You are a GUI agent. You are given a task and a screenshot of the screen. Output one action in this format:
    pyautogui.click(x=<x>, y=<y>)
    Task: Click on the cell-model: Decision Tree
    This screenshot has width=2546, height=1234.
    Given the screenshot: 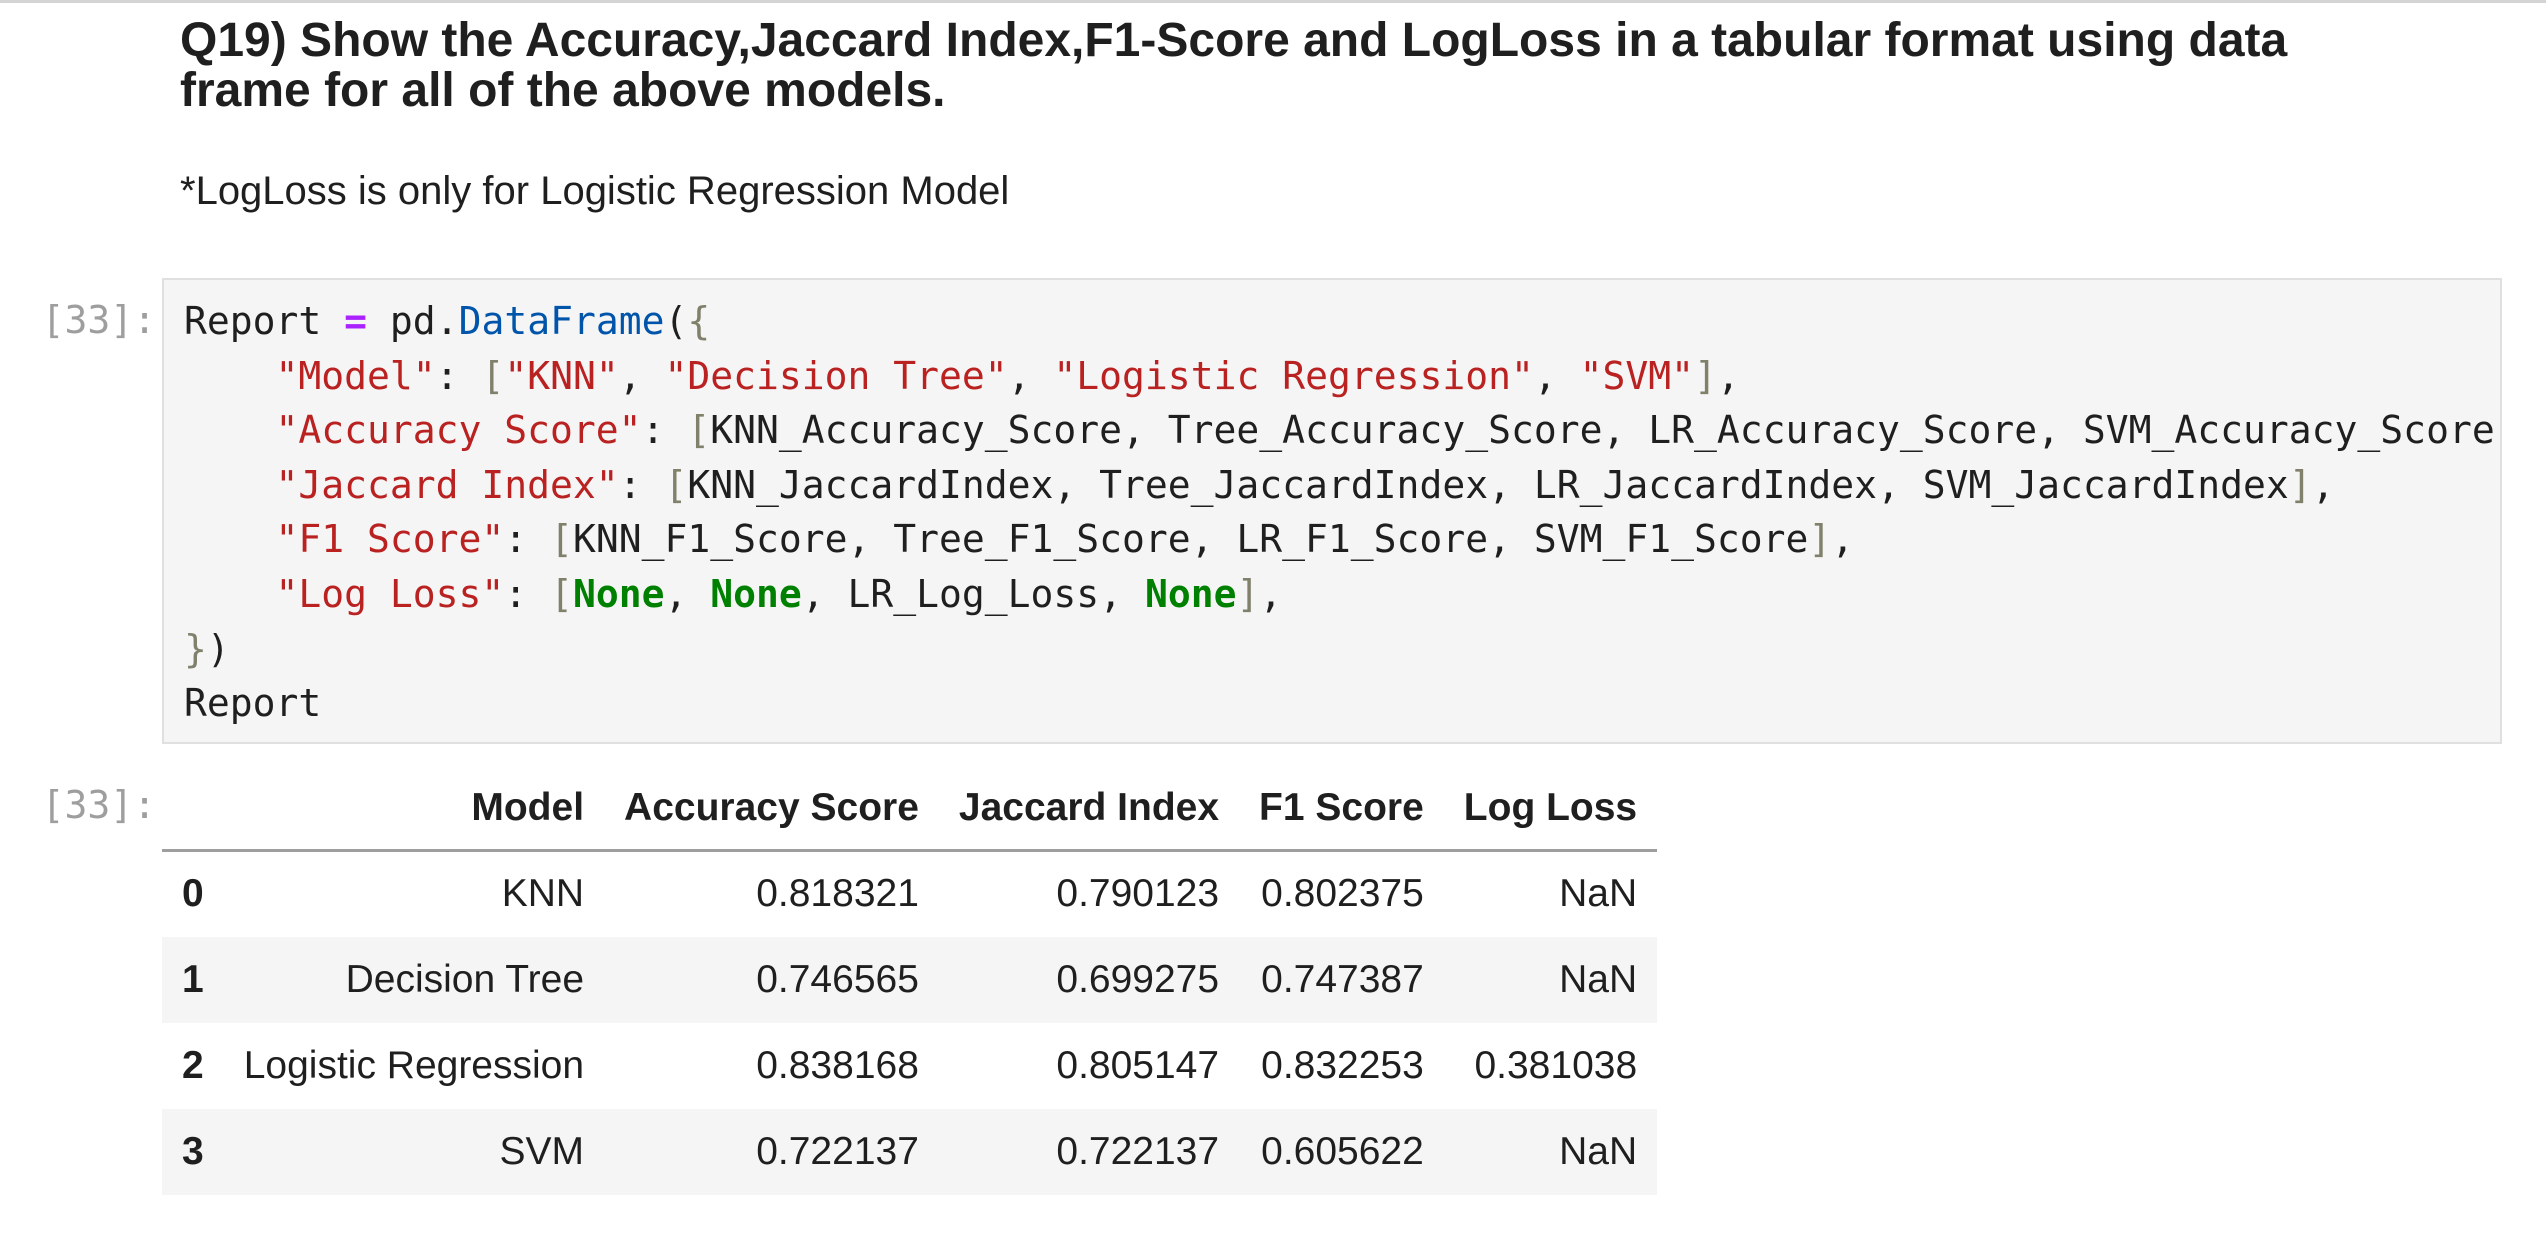 What is the action you would take?
    pyautogui.click(x=465, y=979)
    